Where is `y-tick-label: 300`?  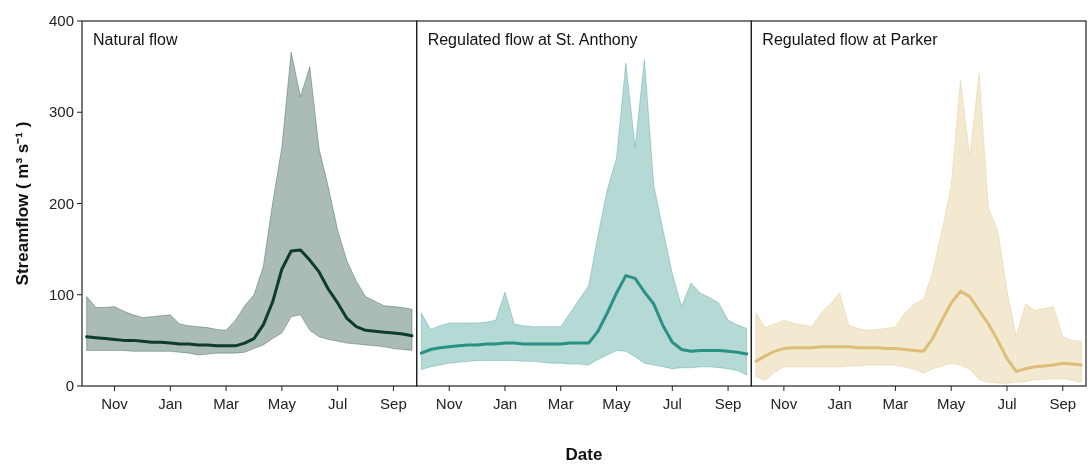
y-tick-label: 300 is located at coordinates (61, 112).